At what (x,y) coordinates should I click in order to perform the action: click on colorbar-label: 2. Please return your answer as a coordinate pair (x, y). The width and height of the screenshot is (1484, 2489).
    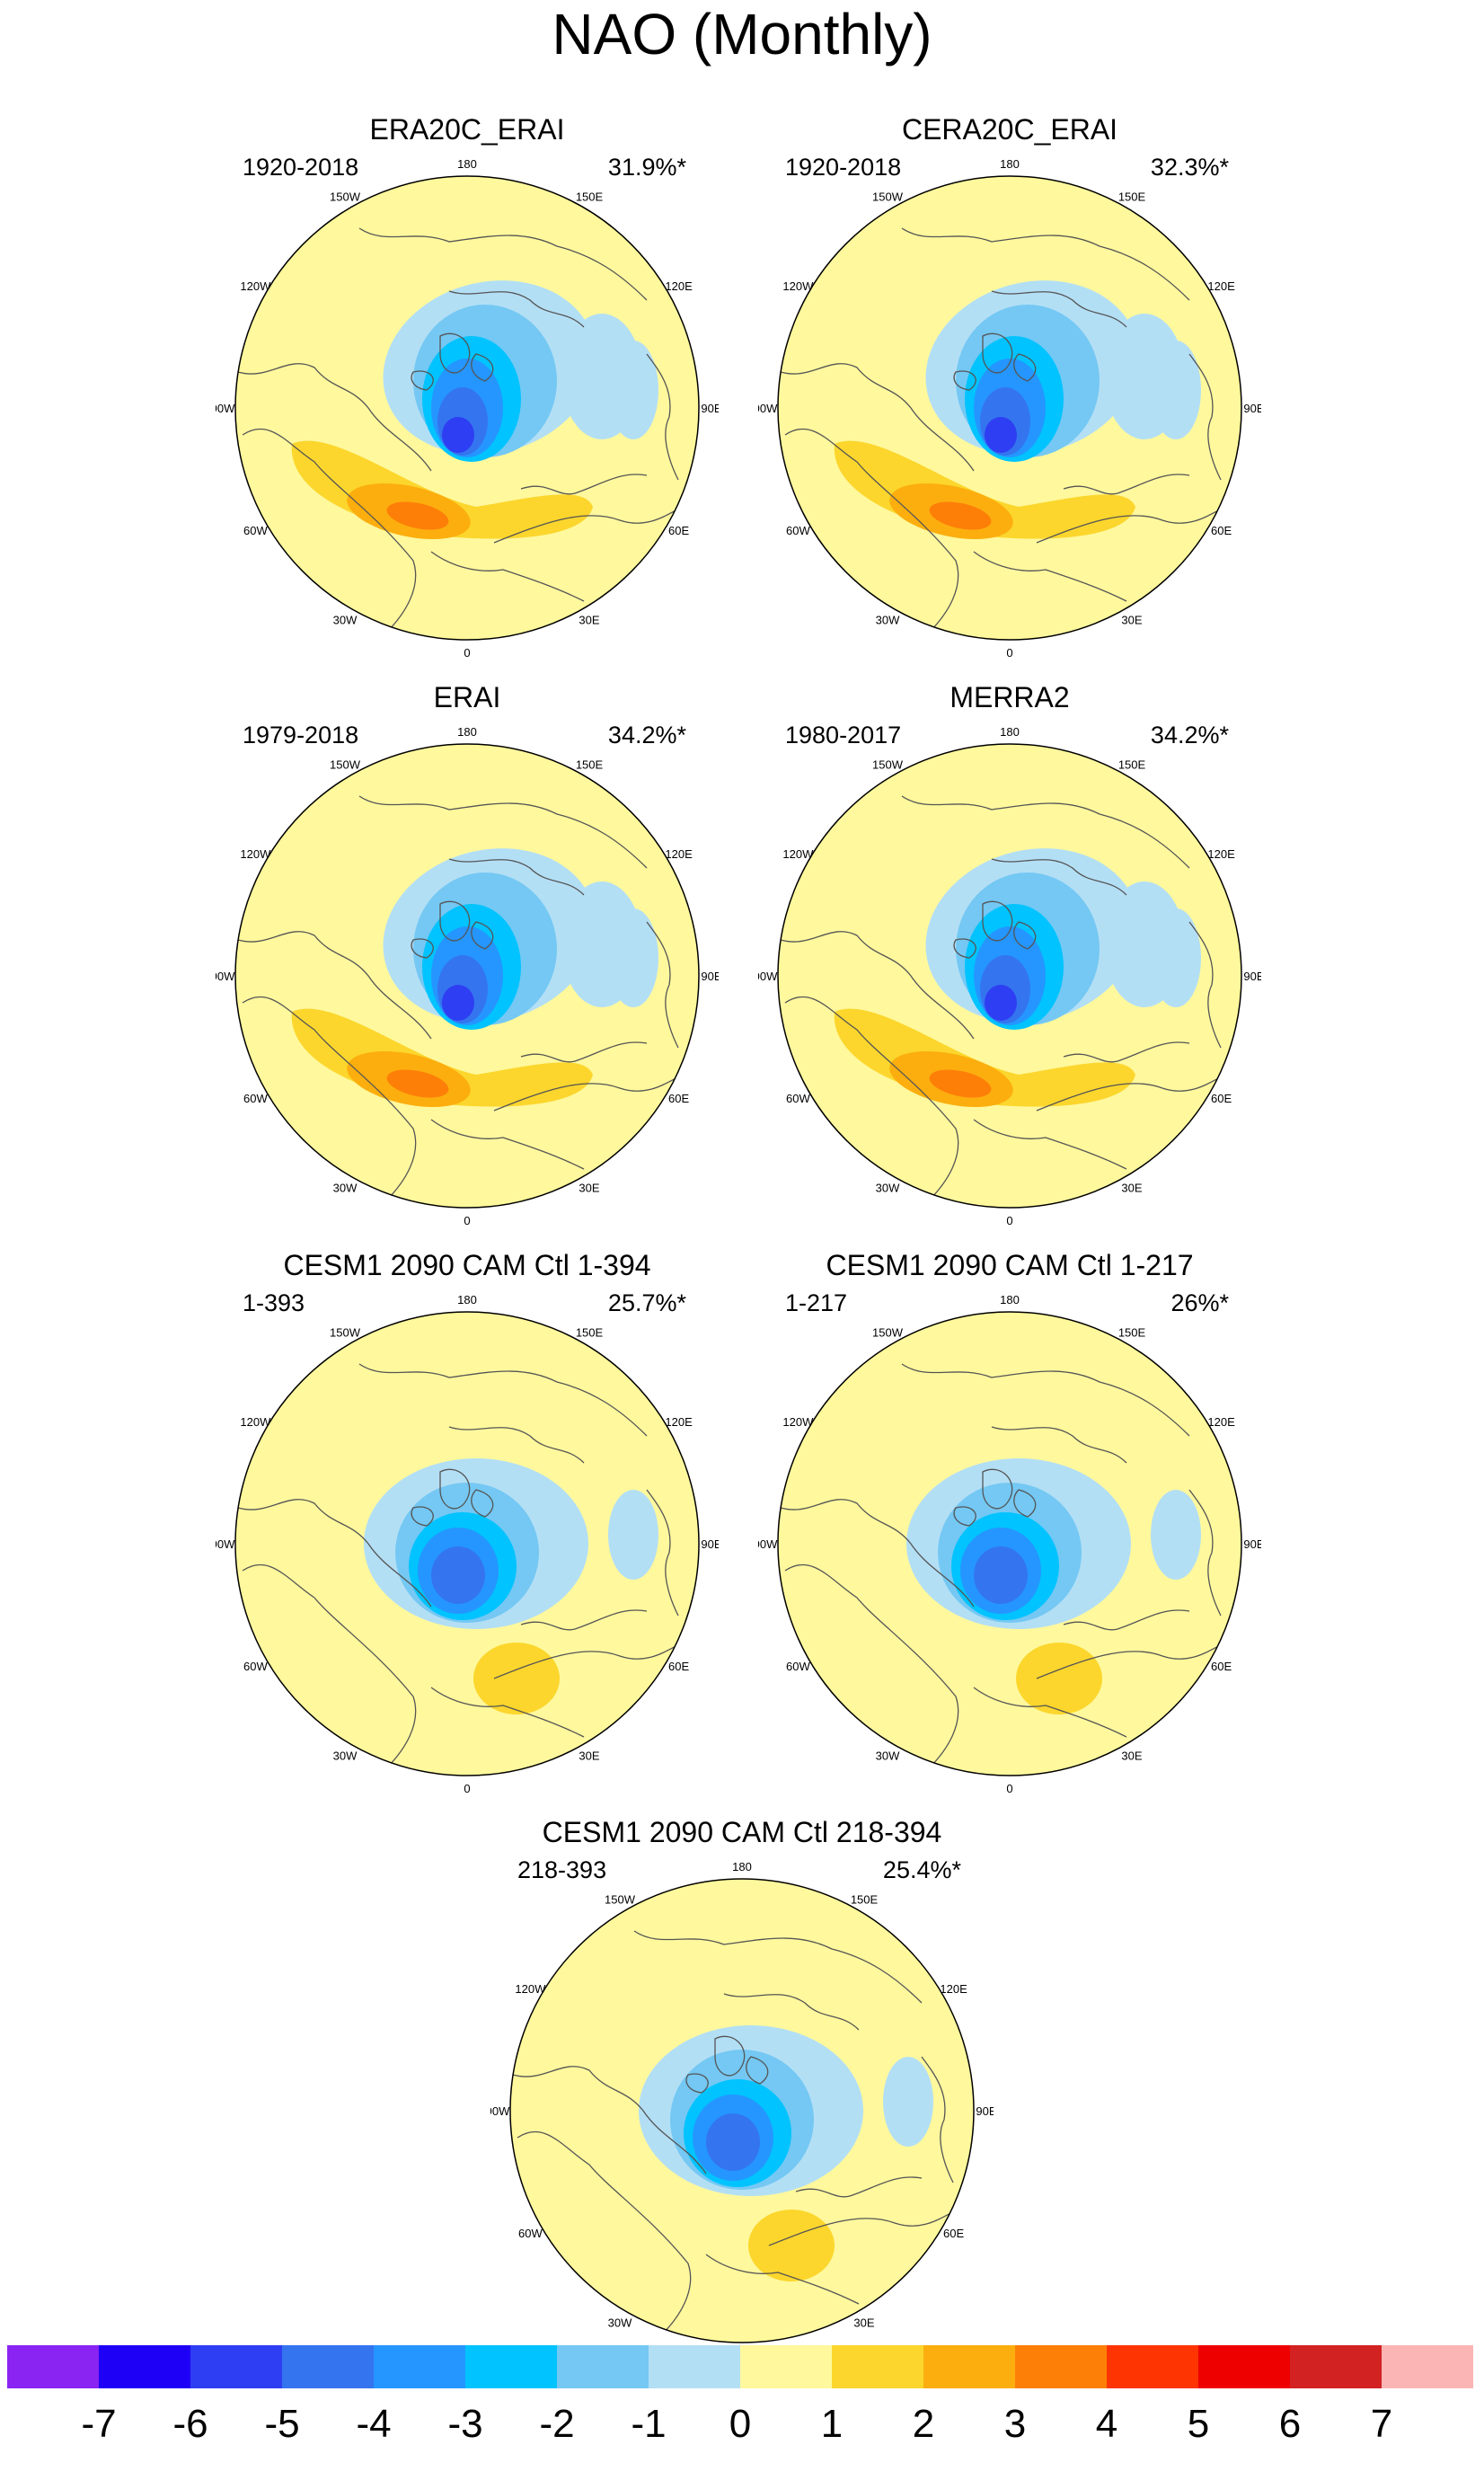
    Looking at the image, I should click on (924, 2424).